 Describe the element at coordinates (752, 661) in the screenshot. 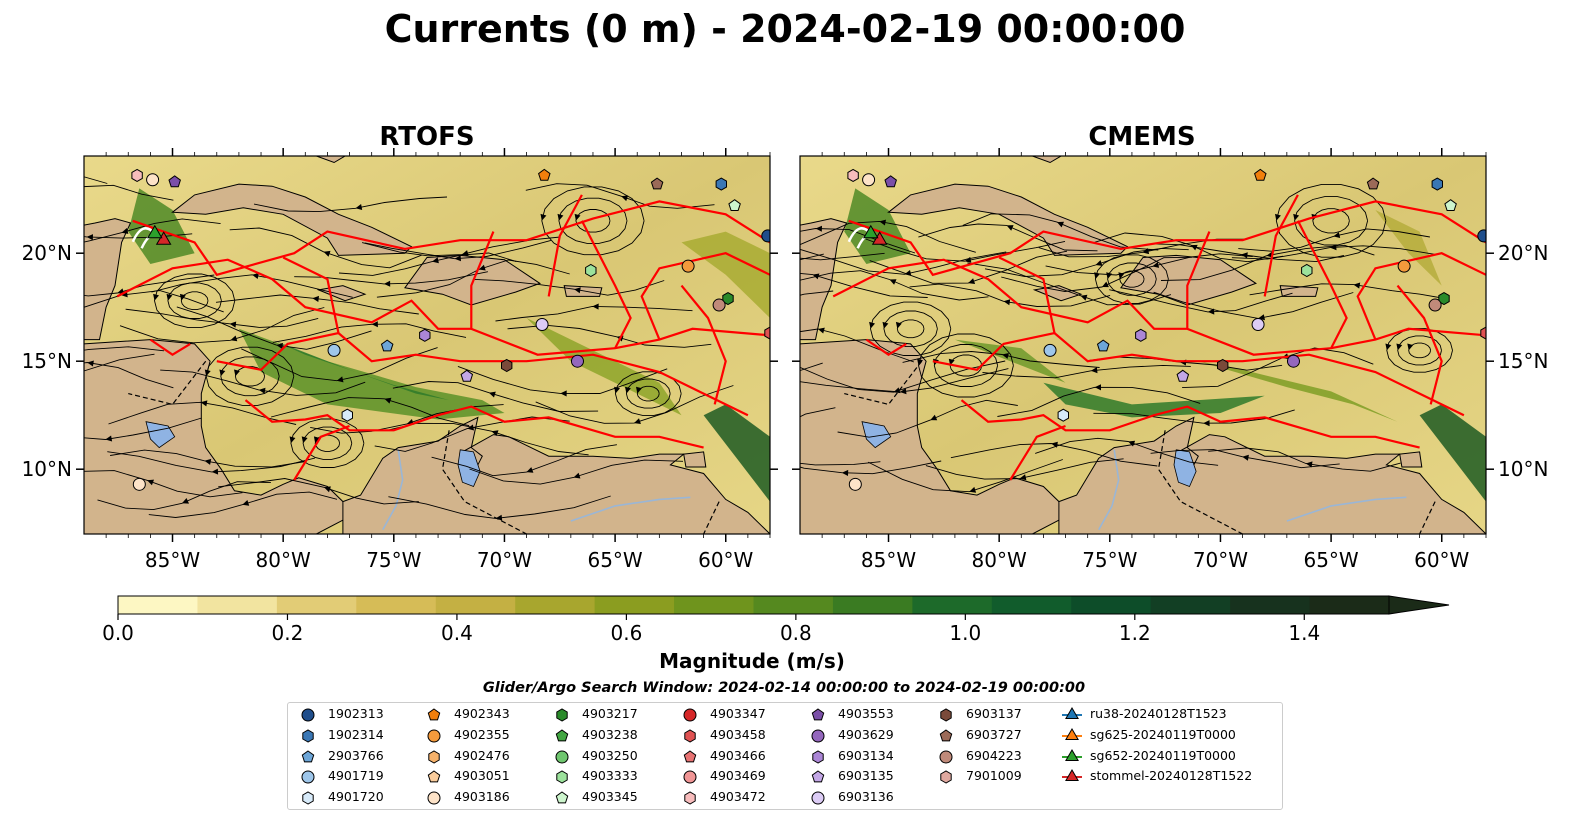

I see `colorbar-label: Magnitude (m/s)` at that location.